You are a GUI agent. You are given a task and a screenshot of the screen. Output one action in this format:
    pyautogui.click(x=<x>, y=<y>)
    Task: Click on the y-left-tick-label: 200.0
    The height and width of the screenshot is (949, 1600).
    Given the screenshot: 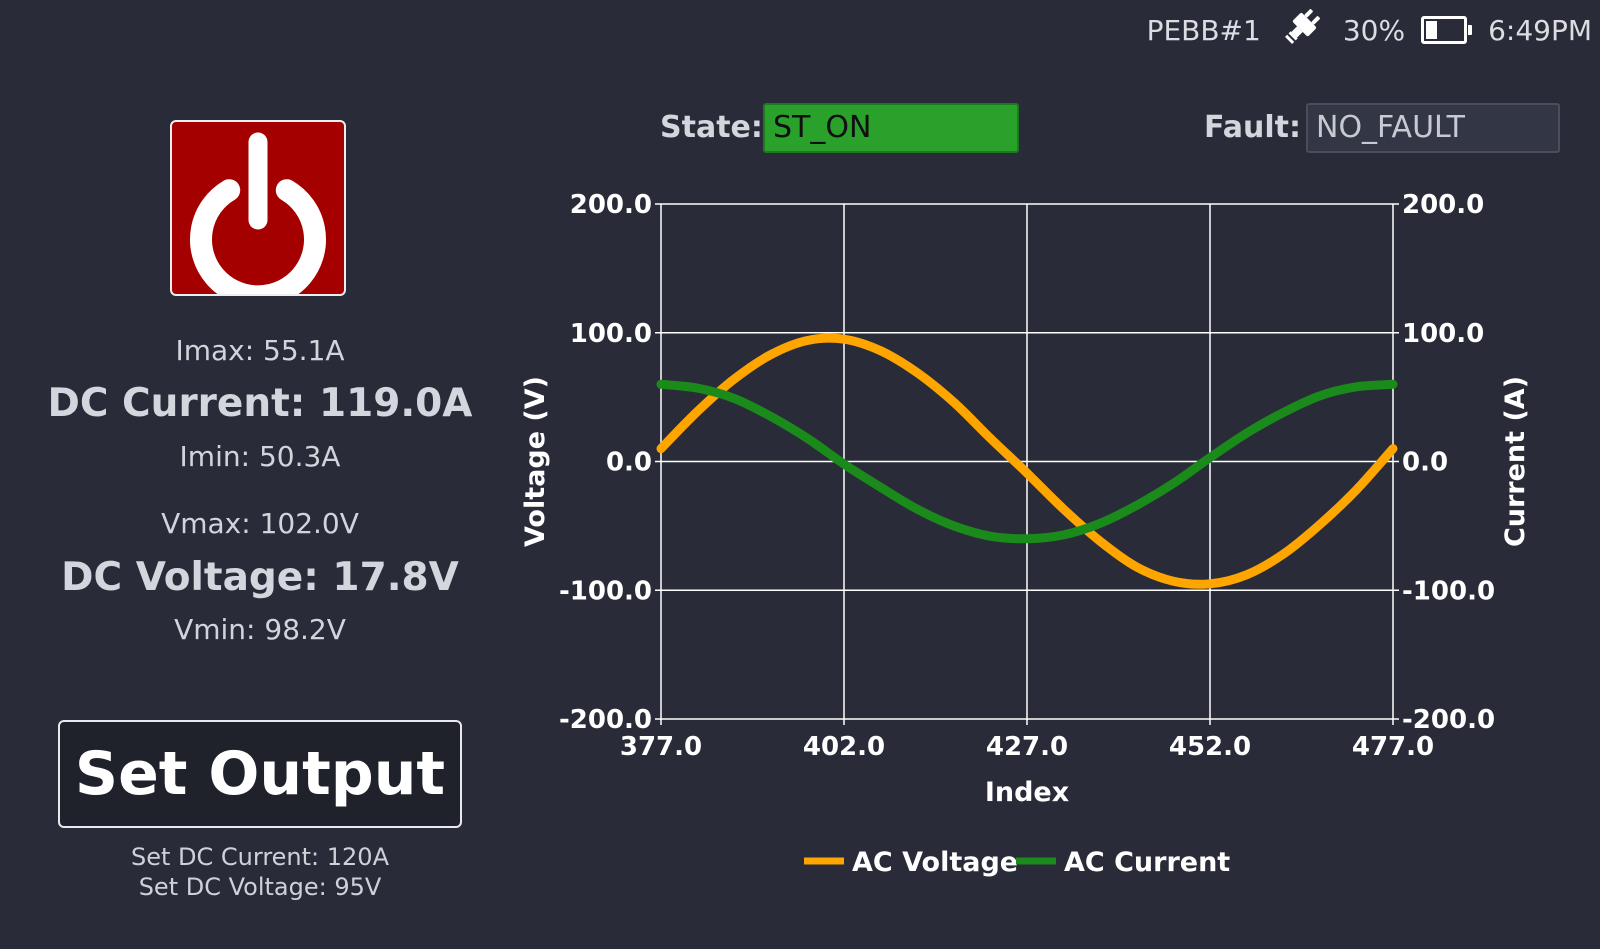 What is the action you would take?
    pyautogui.click(x=611, y=205)
    